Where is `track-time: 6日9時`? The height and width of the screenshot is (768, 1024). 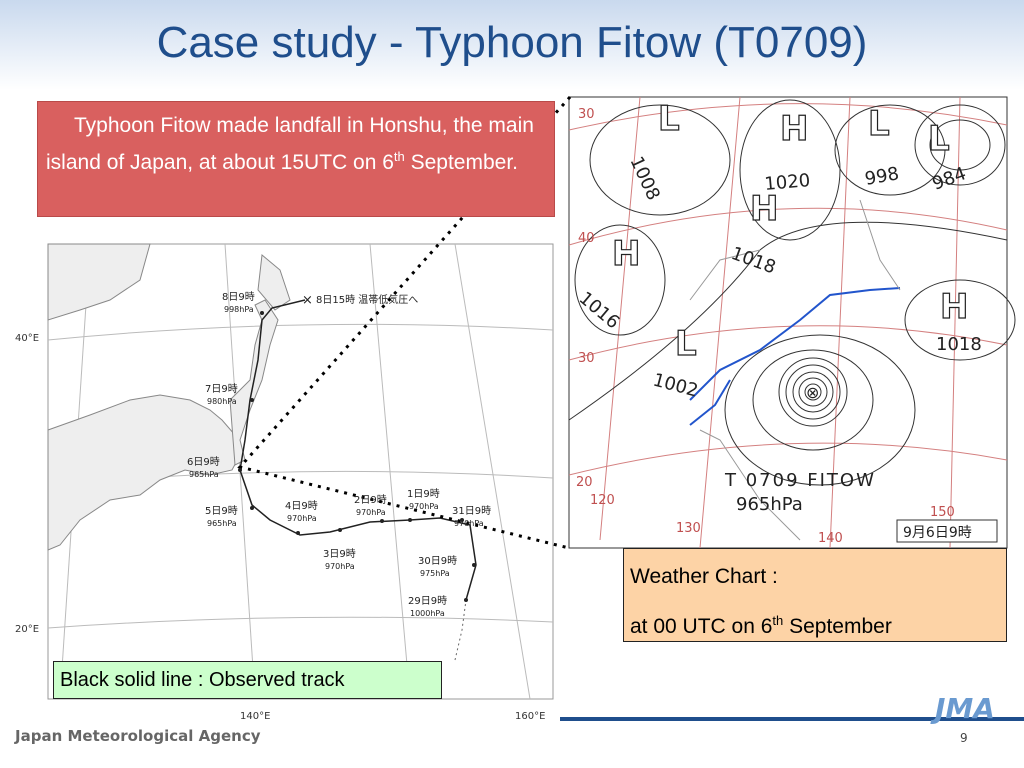 track-time: 6日9時 is located at coordinates (203, 462).